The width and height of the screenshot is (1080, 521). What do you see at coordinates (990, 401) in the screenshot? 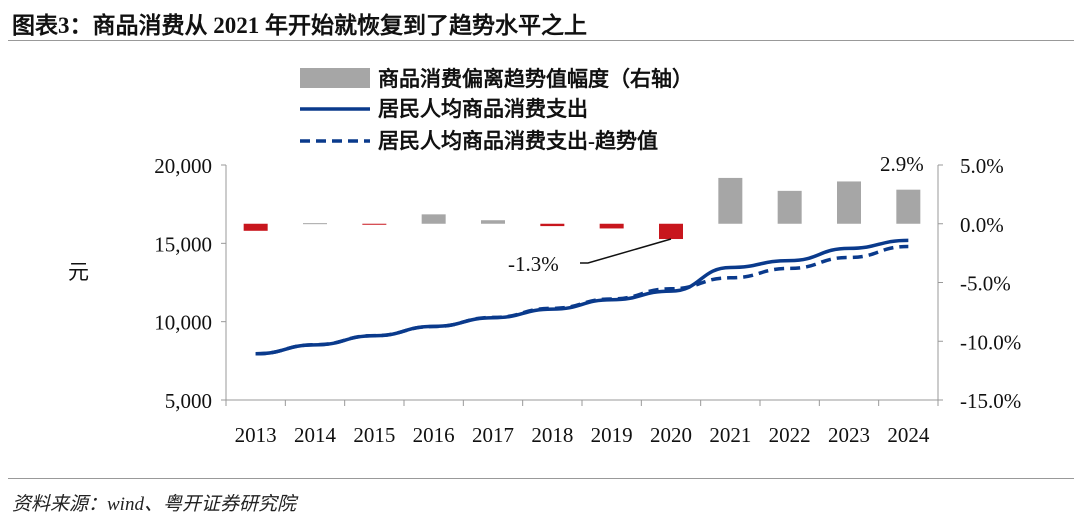
I see `y-right-tick-label: -15.0%` at bounding box center [990, 401].